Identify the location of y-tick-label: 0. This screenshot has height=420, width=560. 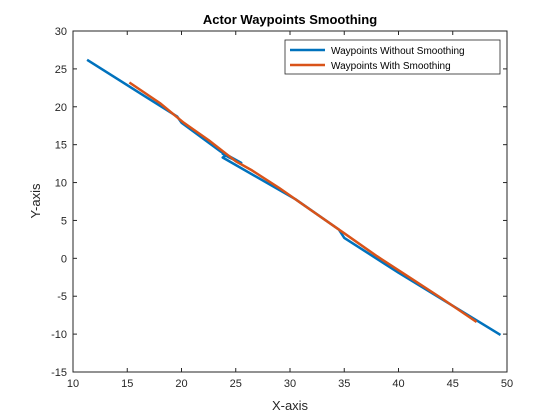
(64, 259).